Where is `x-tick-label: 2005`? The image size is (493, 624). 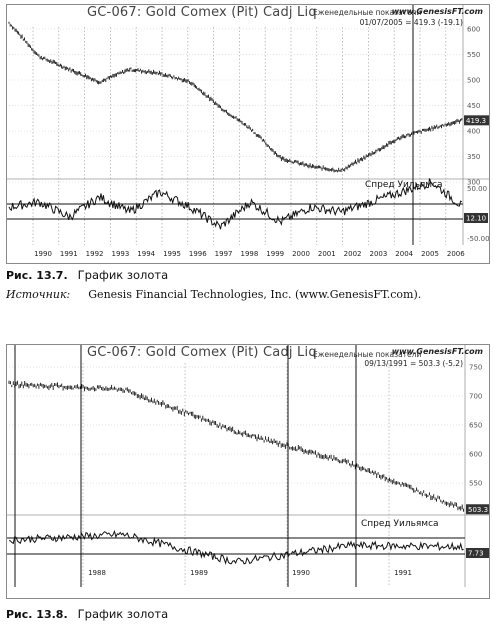 x-tick-label: 2005 is located at coordinates (430, 254).